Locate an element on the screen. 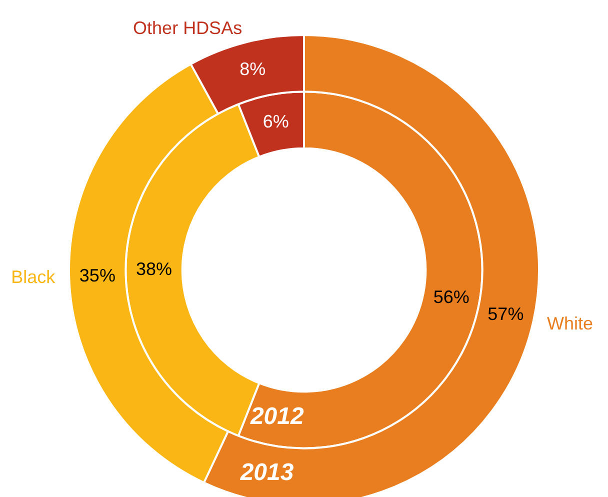 This screenshot has width=608, height=497. data-label: 8% is located at coordinates (253, 68).